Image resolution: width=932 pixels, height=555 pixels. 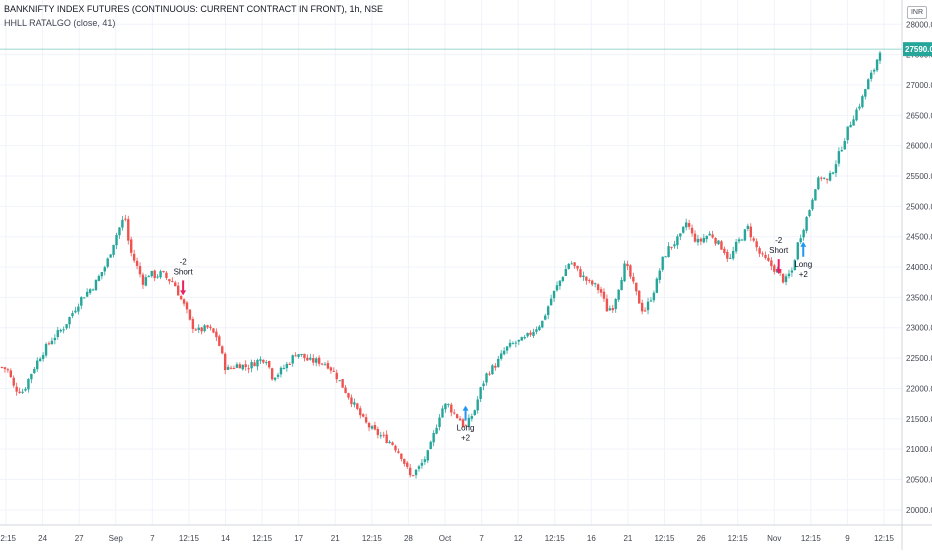 I want to click on price-tick-label: 20000.00, so click(x=919, y=510).